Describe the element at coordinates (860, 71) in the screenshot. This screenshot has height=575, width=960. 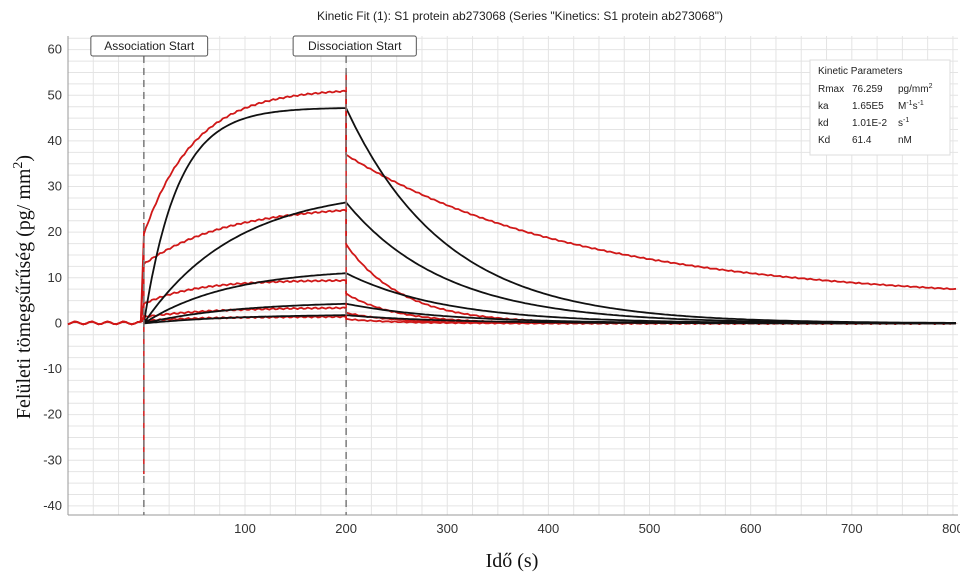
I see `kinetic-parameters-title: Kinetic Parameters` at that location.